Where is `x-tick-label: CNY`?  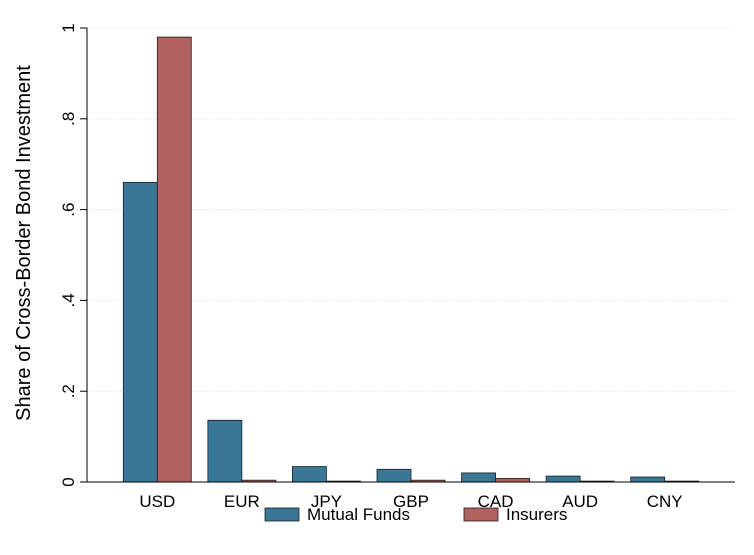 x-tick-label: CNY is located at coordinates (665, 501).